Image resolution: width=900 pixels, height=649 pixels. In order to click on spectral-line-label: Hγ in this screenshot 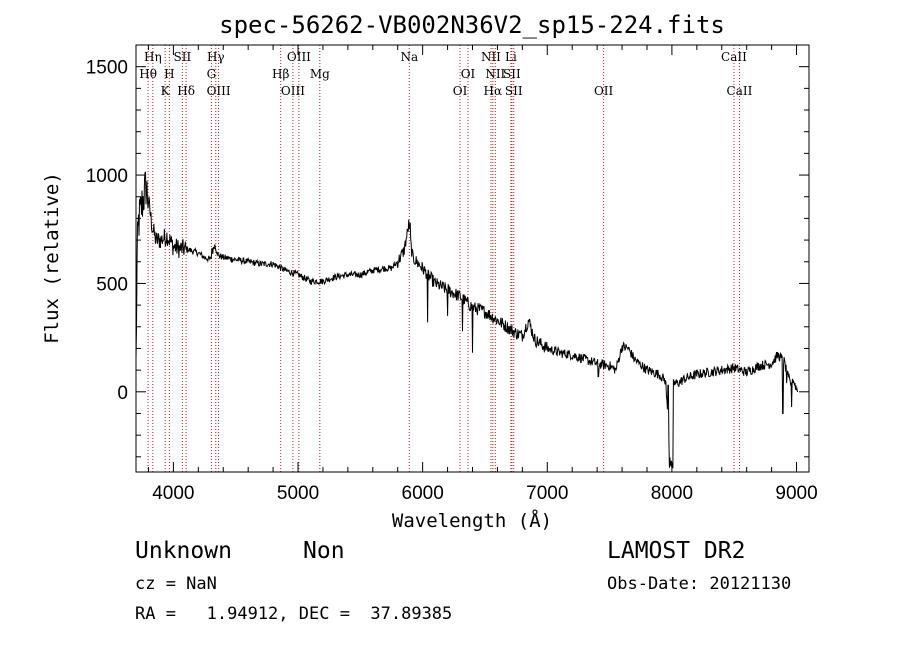, I will do `click(216, 57)`.